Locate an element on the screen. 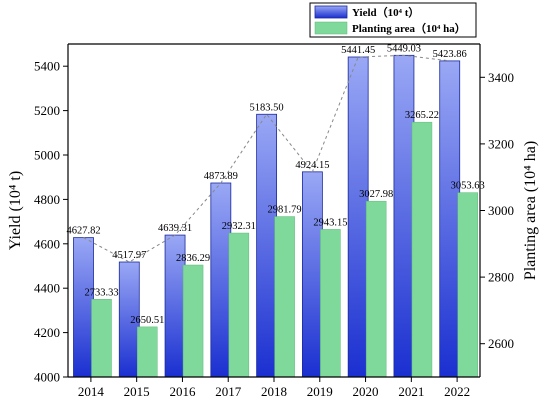 The width and height of the screenshot is (550, 401). yield-value-label-2020: 5441.45 is located at coordinates (358, 50).